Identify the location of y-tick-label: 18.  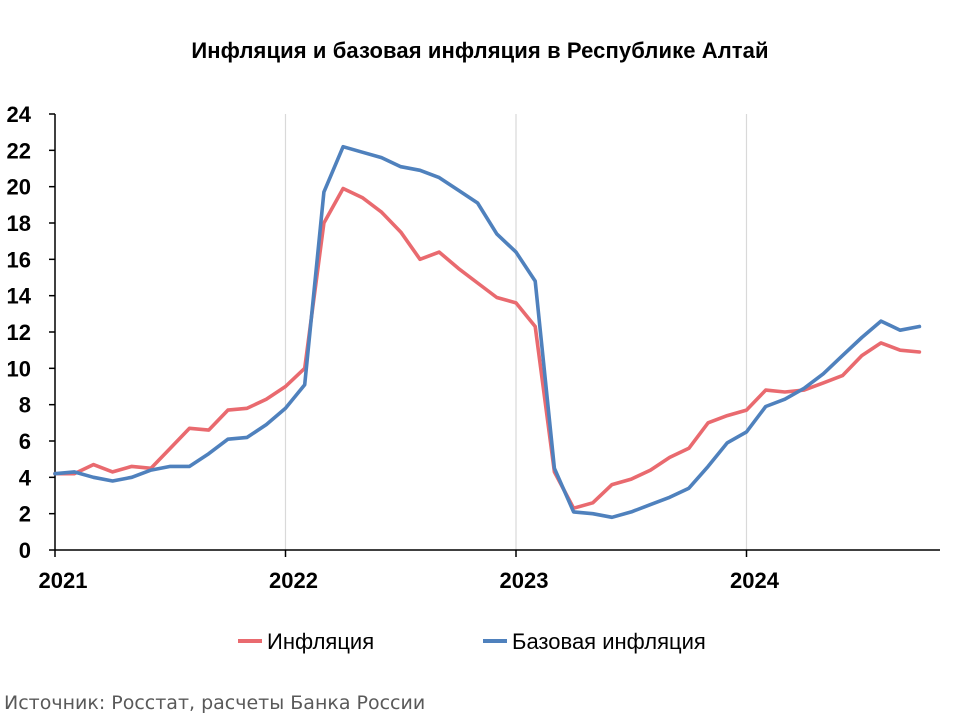
(19, 223).